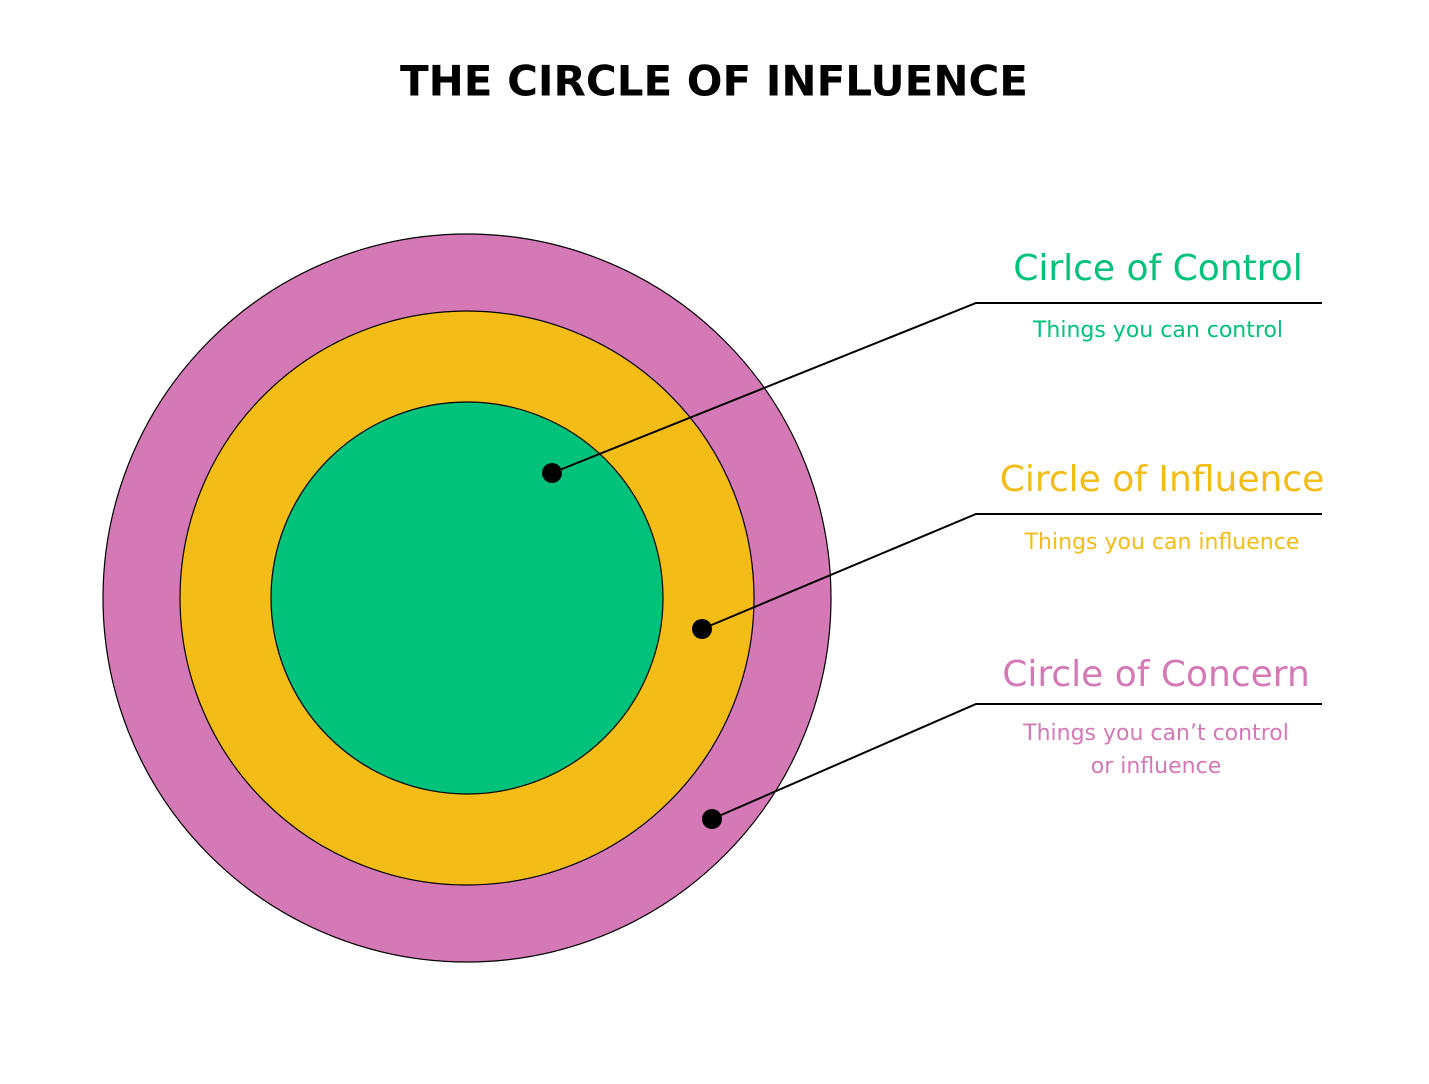  Describe the element at coordinates (1156, 674) in the screenshot. I see `label: Circle of Concern` at that location.